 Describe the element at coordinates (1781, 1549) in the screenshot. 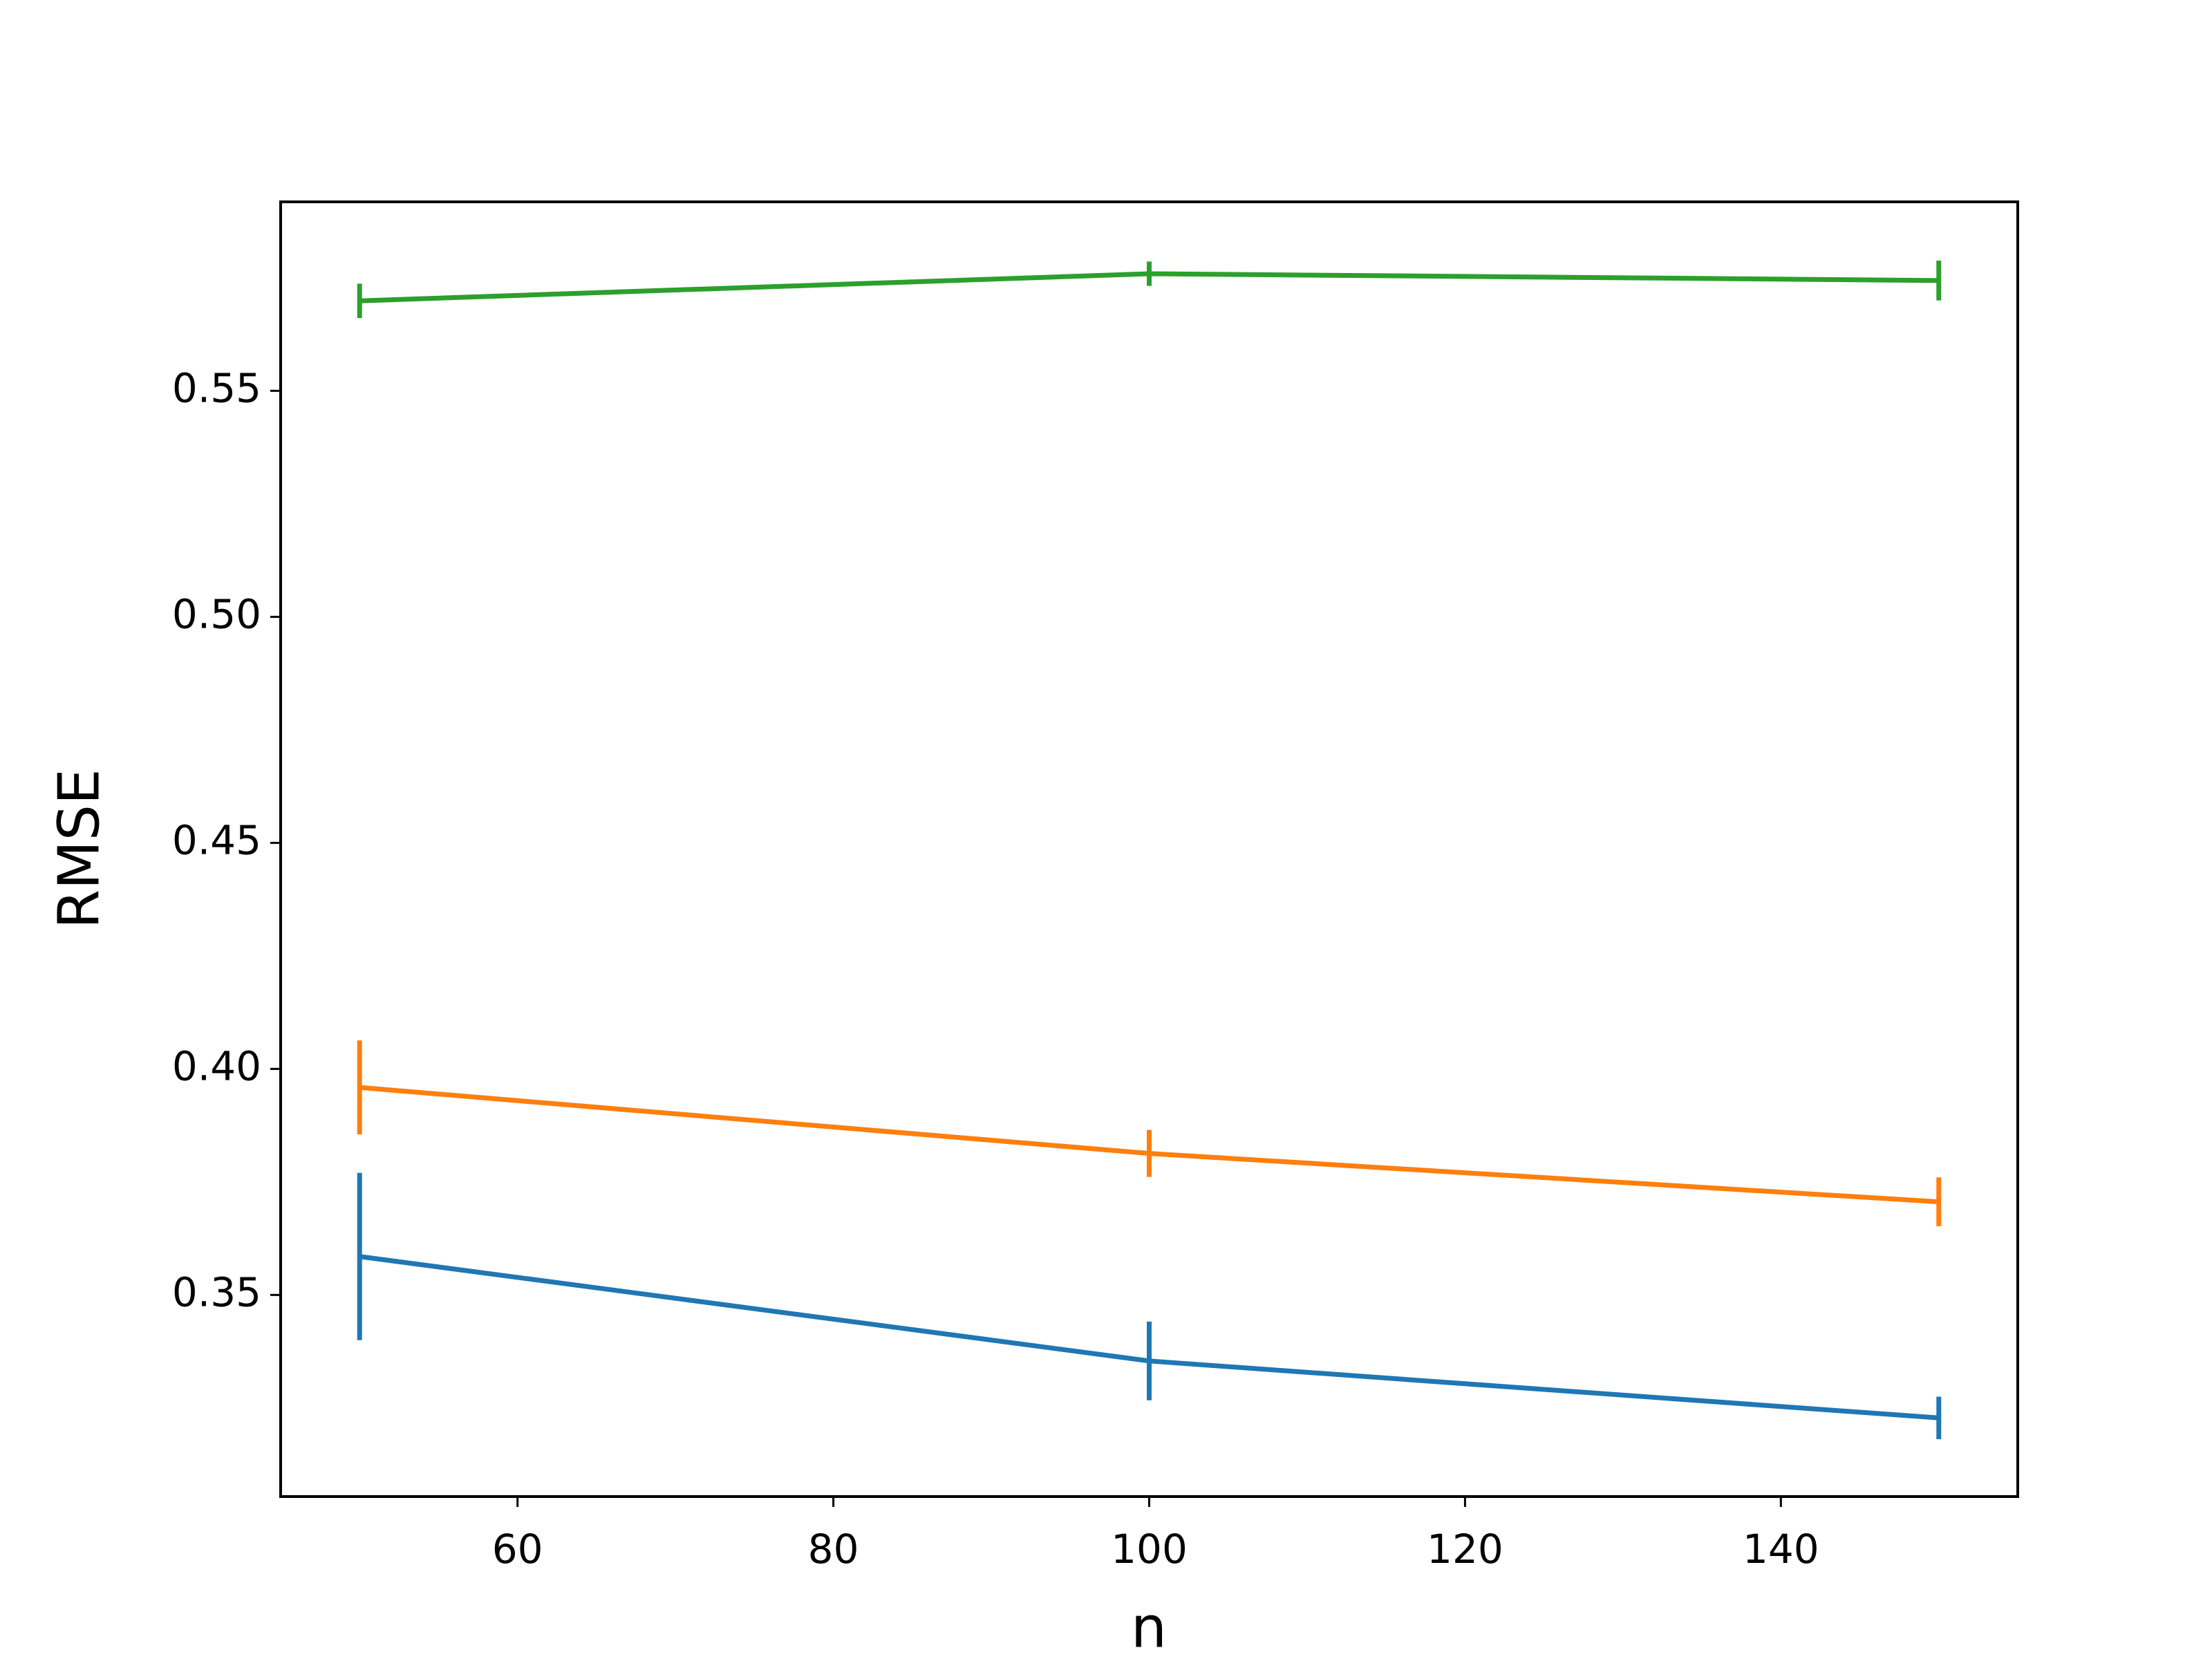

I see `x-tick-label: 140` at that location.